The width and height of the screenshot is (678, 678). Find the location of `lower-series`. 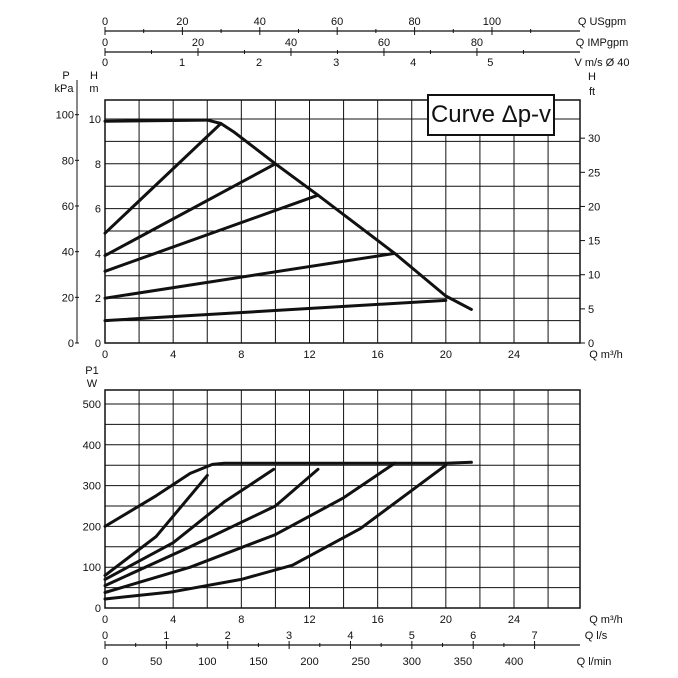

lower-series is located at coordinates (288, 530).